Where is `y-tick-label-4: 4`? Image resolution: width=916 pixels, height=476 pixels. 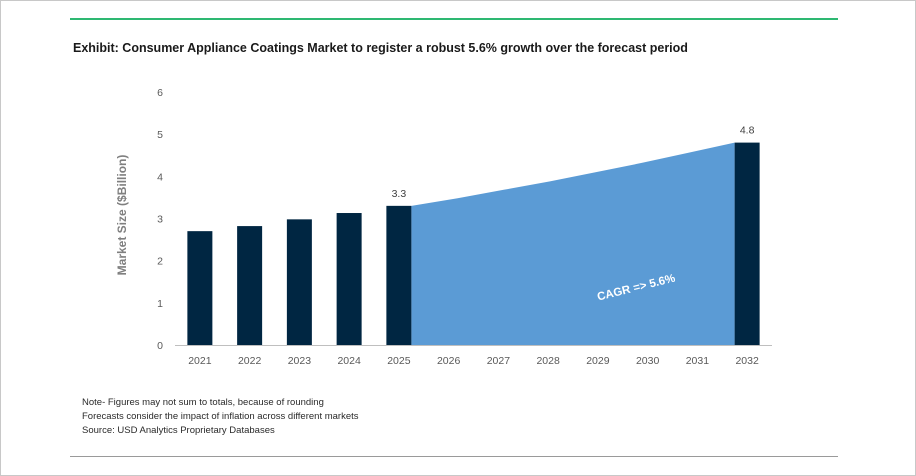 y-tick-label-4: 4 is located at coordinates (160, 177).